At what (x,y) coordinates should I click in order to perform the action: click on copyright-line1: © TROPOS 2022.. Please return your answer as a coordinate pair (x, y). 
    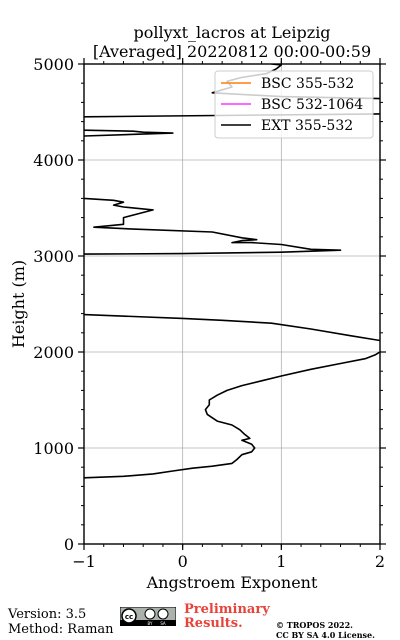
    Looking at the image, I should click on (314, 625).